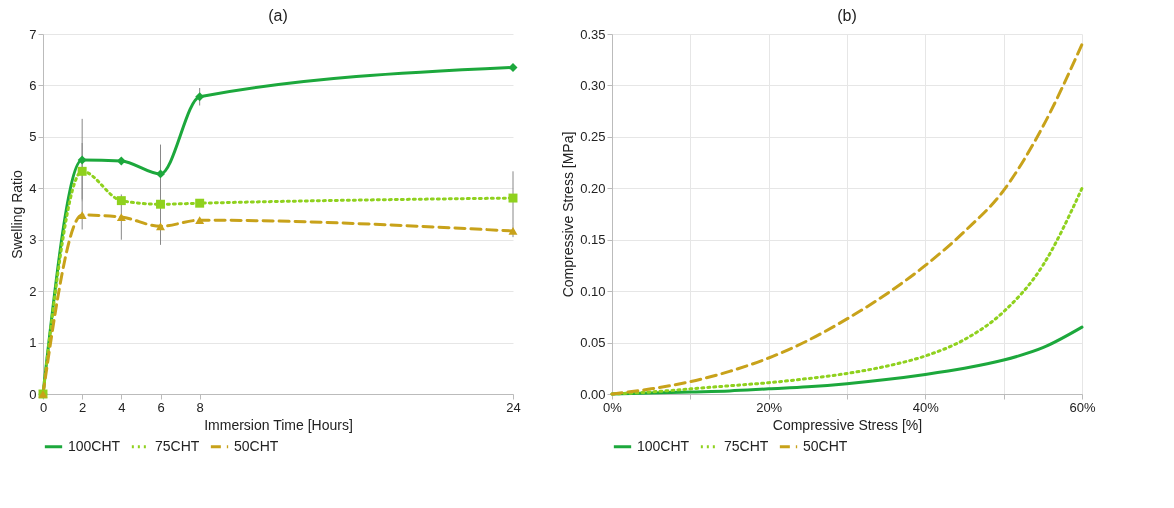 This screenshot has width=1174, height=508. Describe the element at coordinates (33, 394) in the screenshot. I see `y-tick-label: 0` at that location.